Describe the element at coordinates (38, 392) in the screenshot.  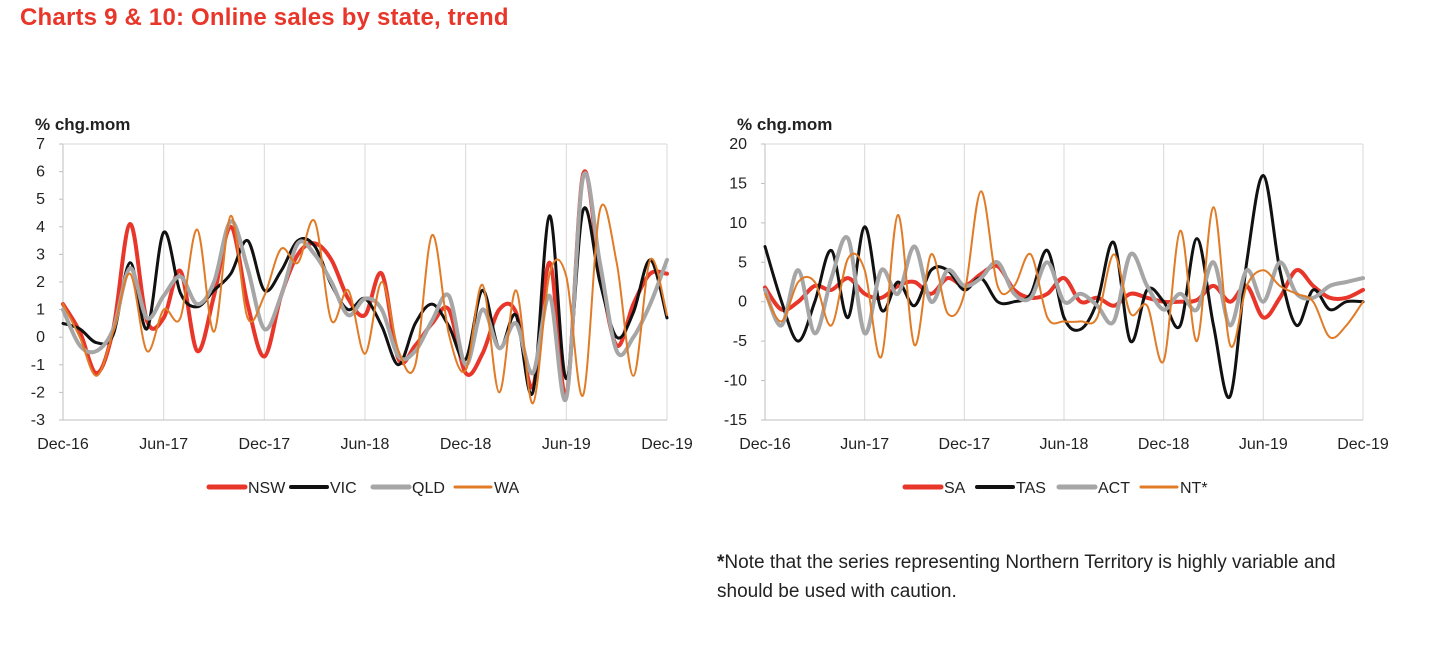
I see `chart1-ytick-label: -2` at that location.